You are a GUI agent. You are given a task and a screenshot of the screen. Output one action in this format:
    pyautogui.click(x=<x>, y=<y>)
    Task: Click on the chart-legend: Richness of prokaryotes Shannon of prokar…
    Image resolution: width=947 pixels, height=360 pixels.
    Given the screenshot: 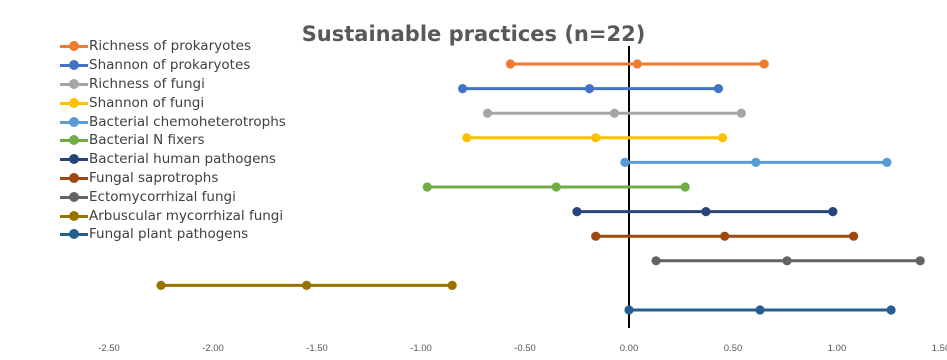 What is the action you would take?
    pyautogui.click(x=173, y=140)
    